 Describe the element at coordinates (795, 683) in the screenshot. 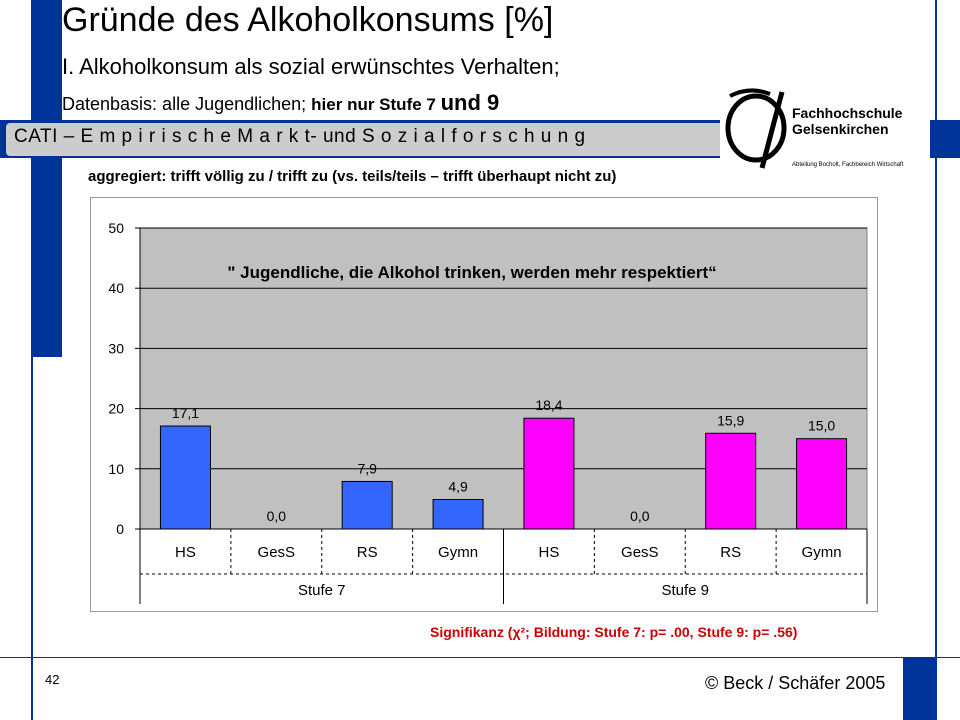

I see `copyright: © Beck / Schäfer 2005` at that location.